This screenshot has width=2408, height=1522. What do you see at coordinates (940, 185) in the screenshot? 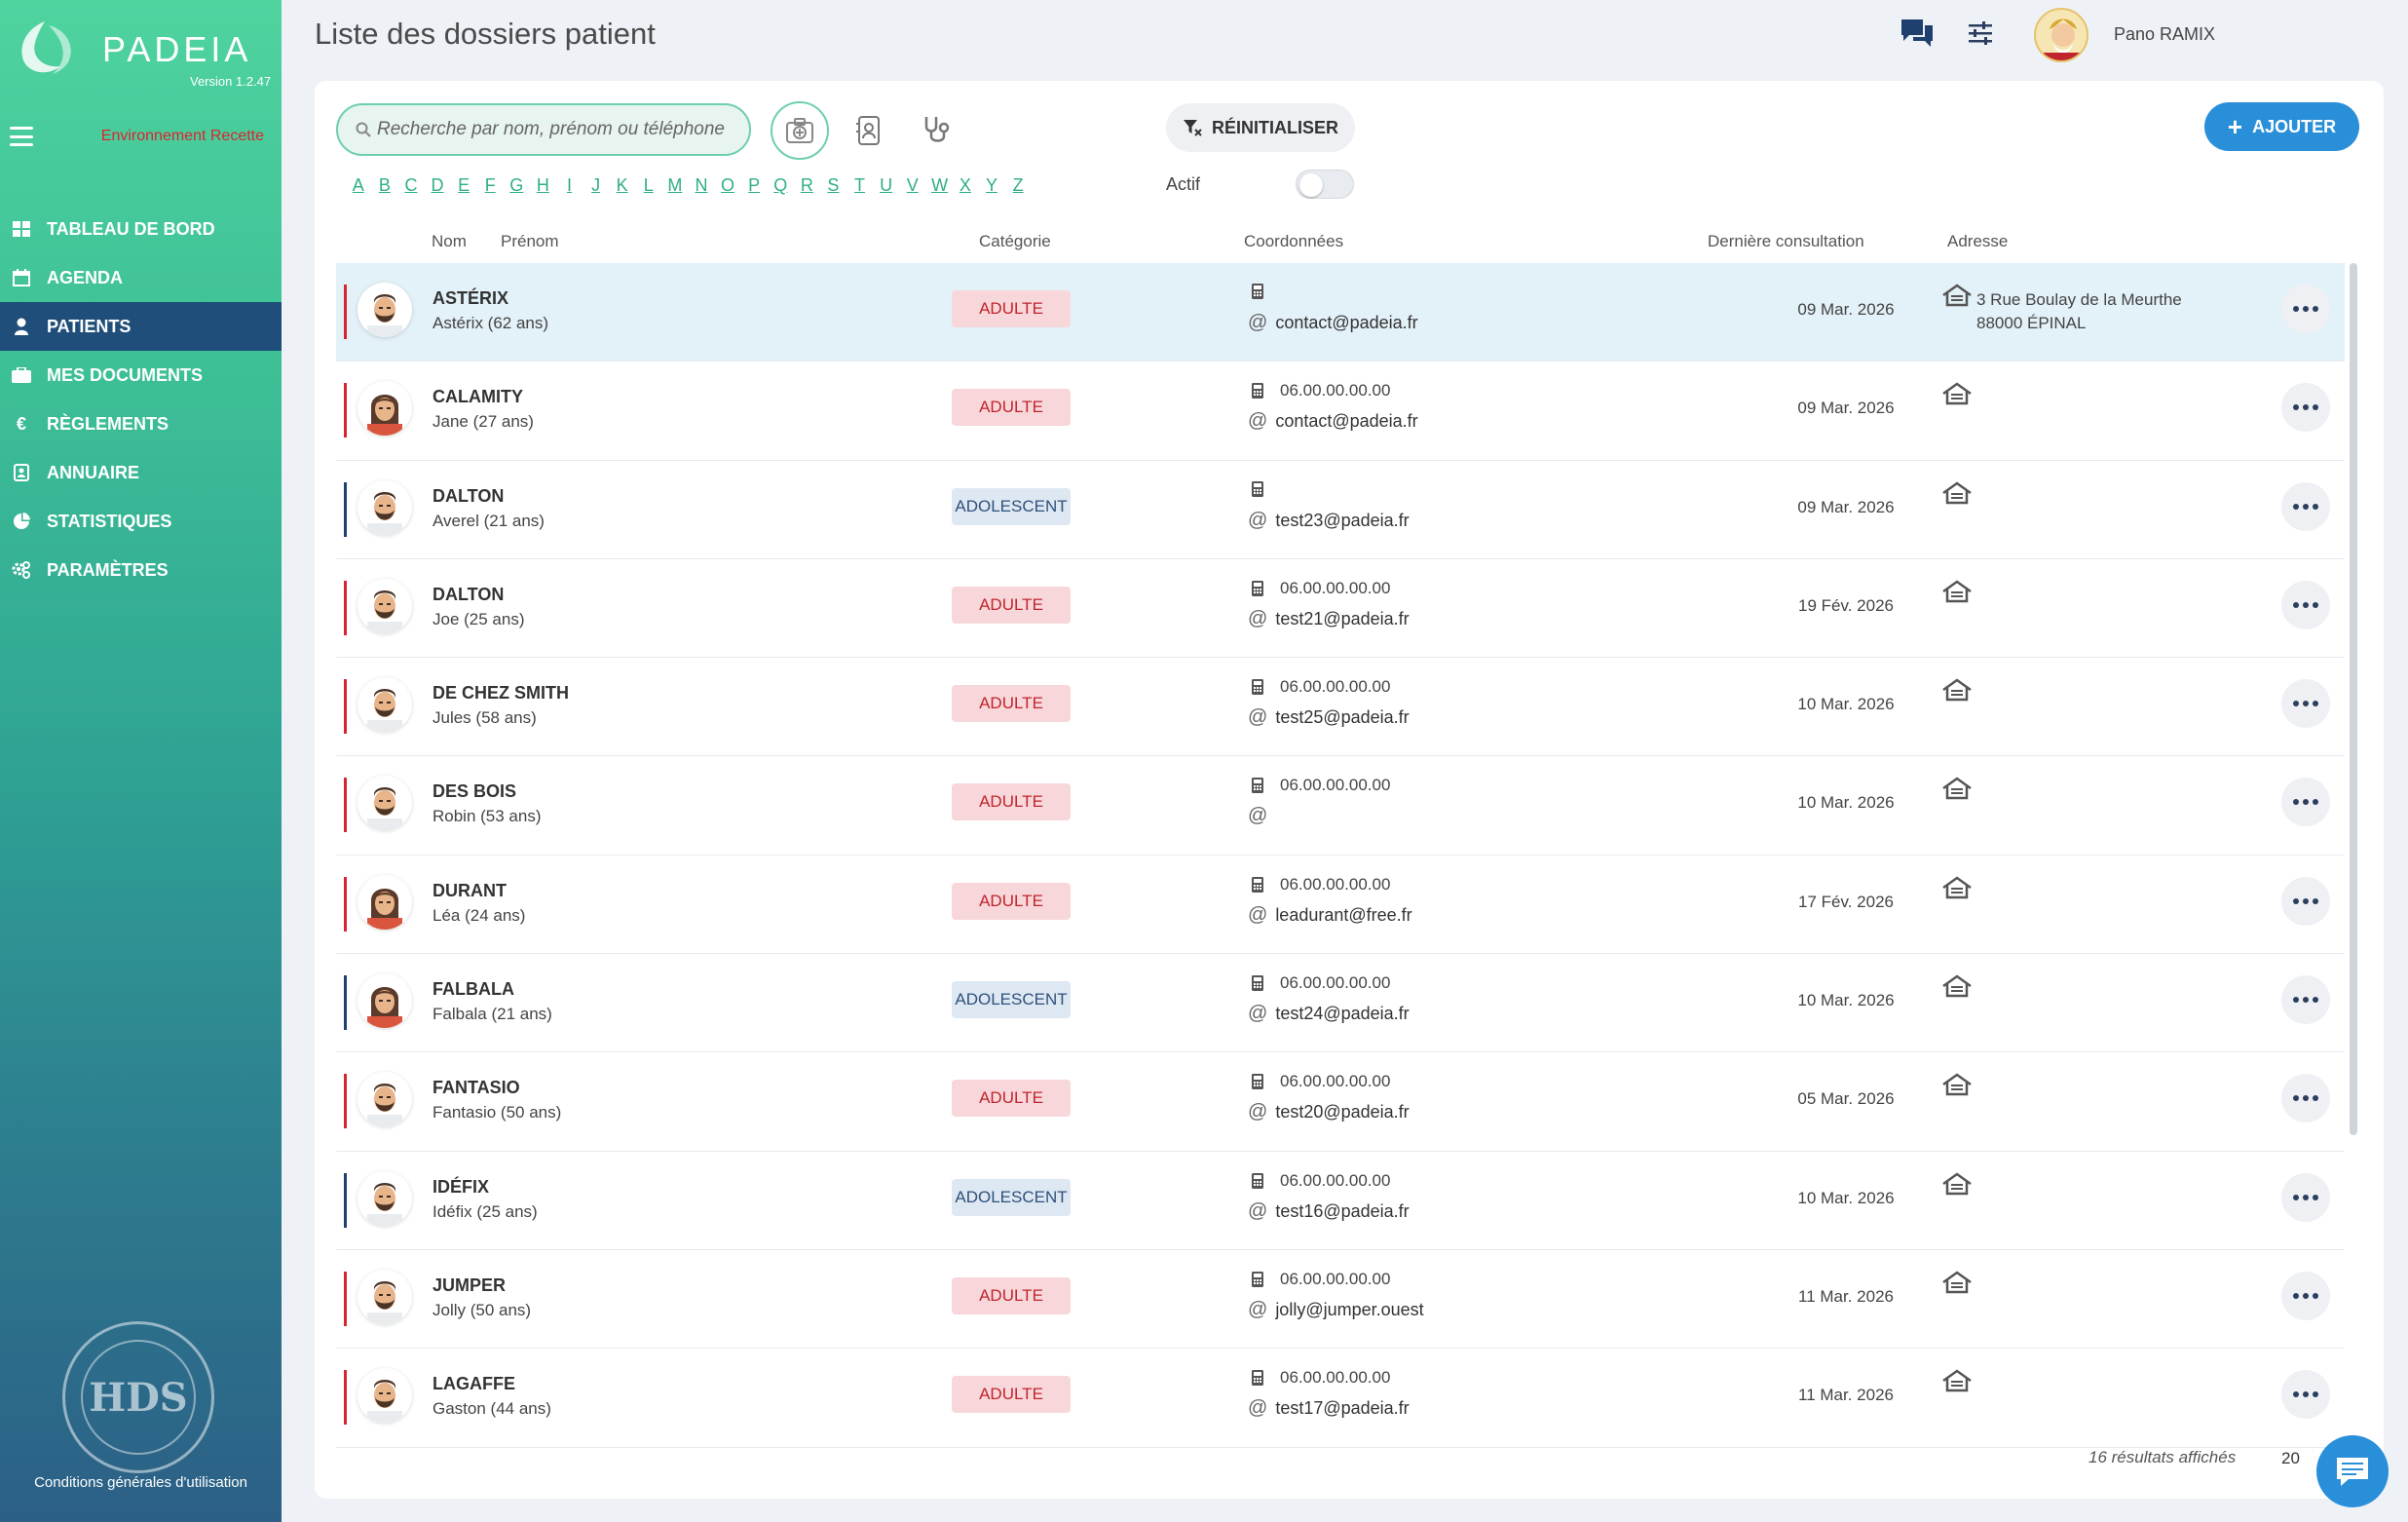
I see `alphabet-letter-w: W` at bounding box center [940, 185].